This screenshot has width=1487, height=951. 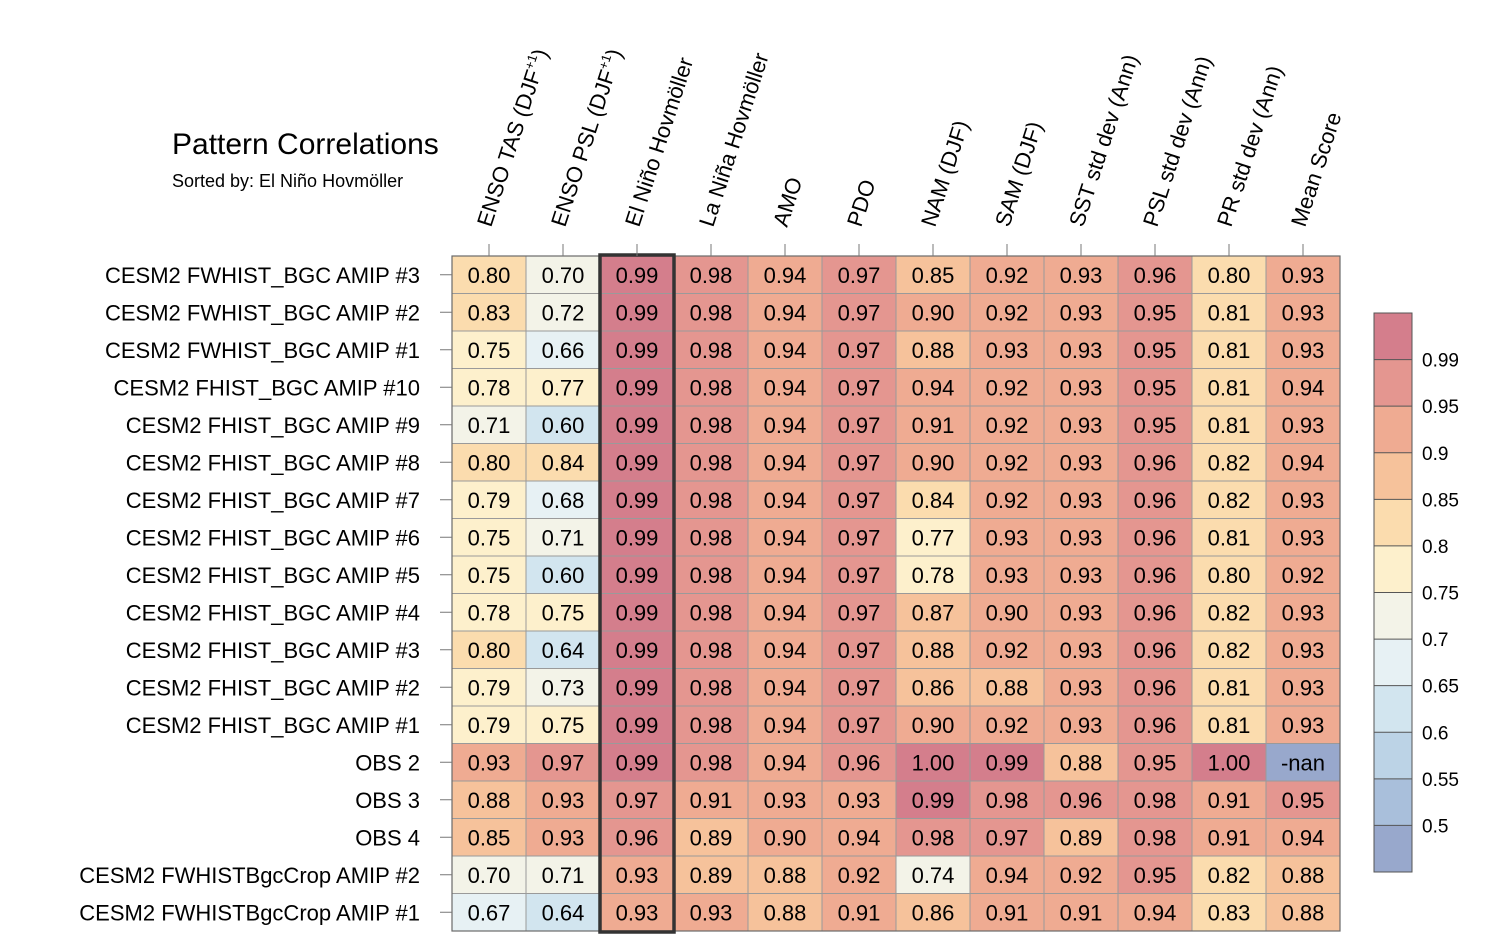 I want to click on cell-value: 0.84, so click(x=563, y=462).